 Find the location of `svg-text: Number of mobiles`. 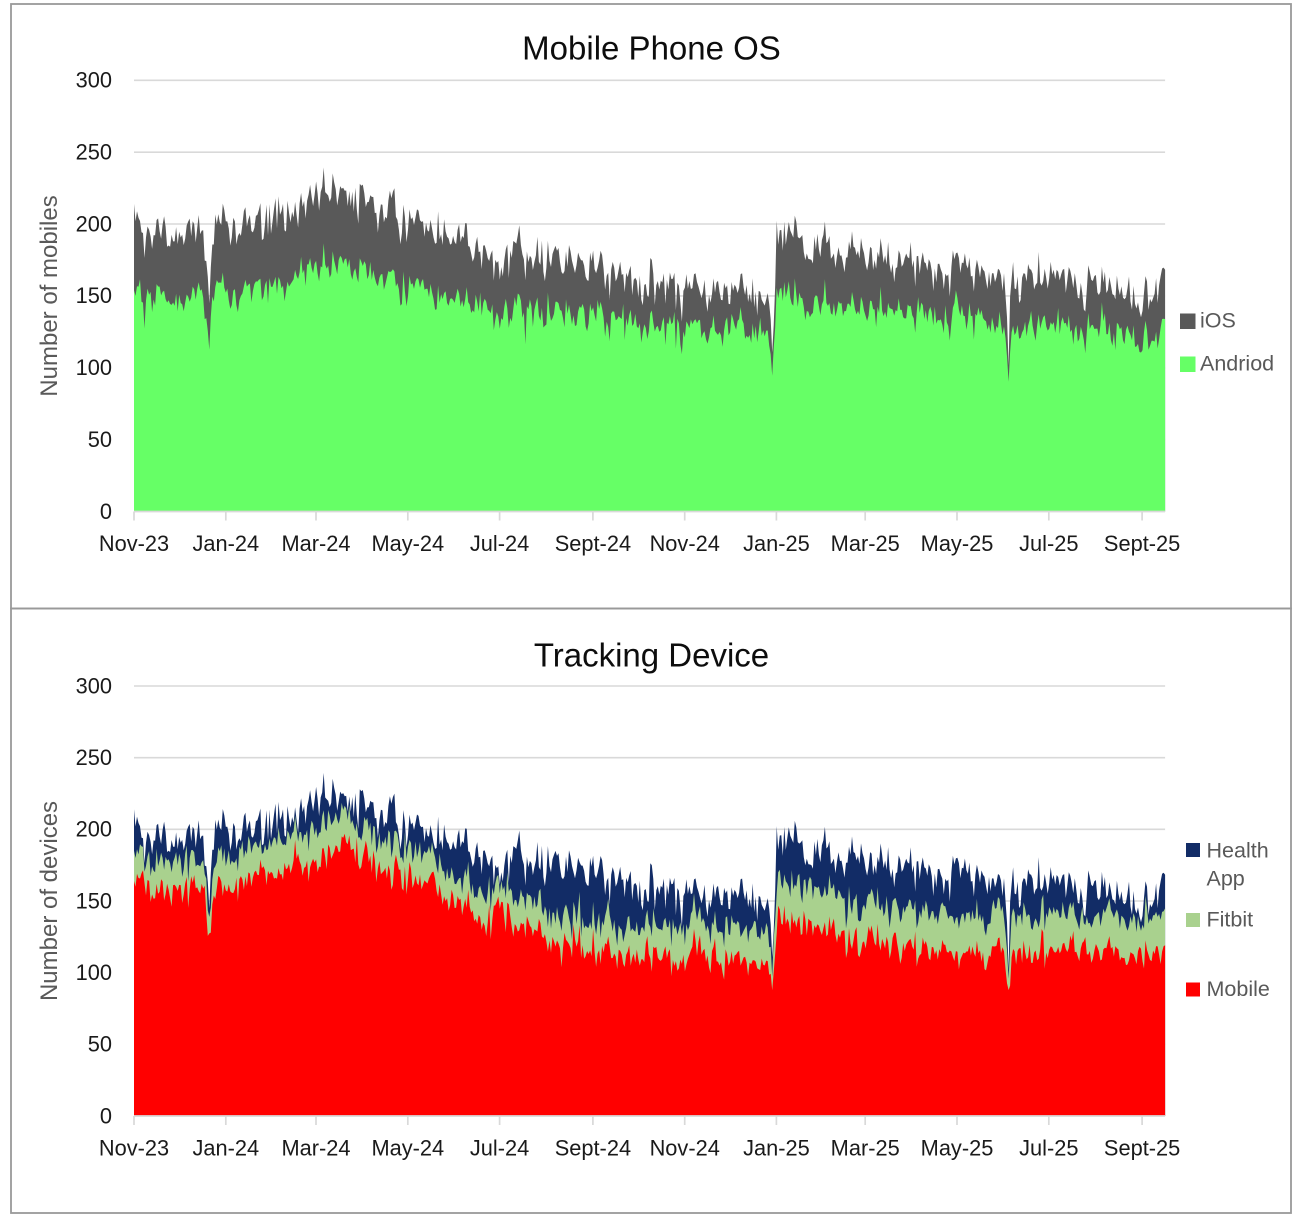

svg-text: Number of mobiles is located at coordinates (49, 295).